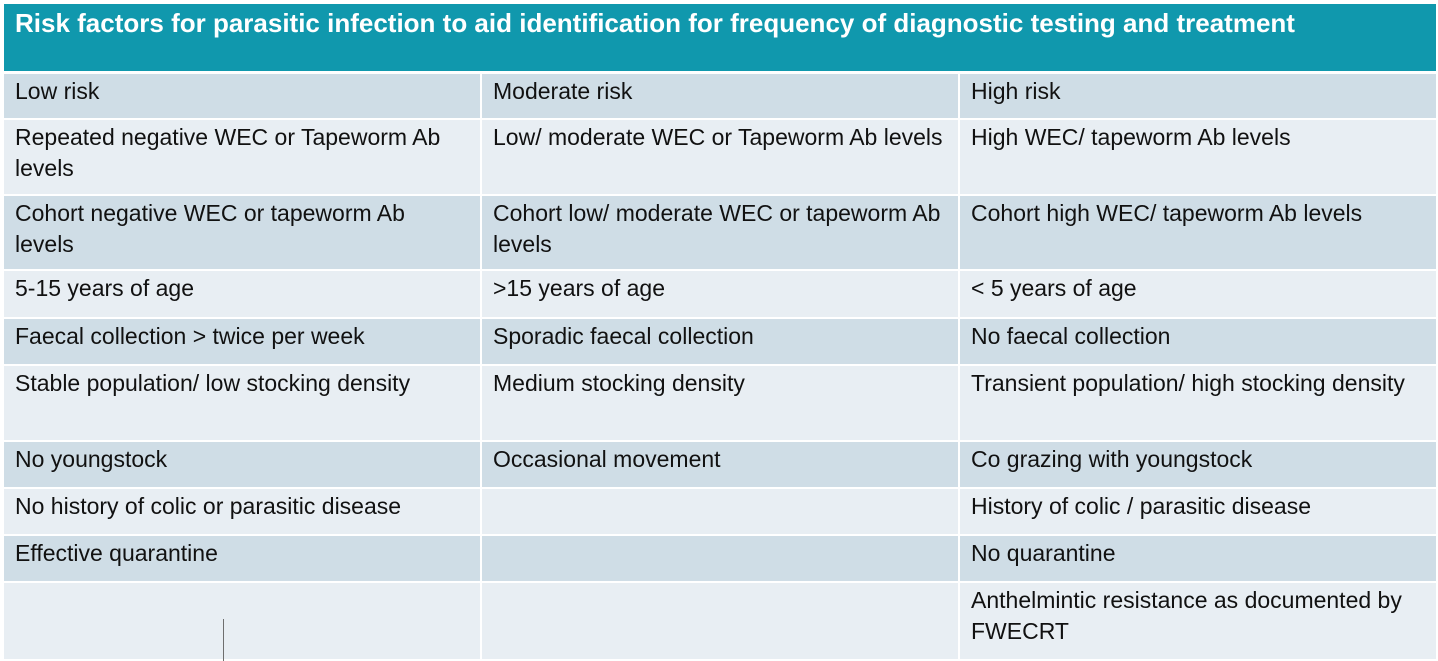 This screenshot has height=661, width=1438. I want to click on cell-low-risk: Stable population/ low stocking density, so click(243, 403).